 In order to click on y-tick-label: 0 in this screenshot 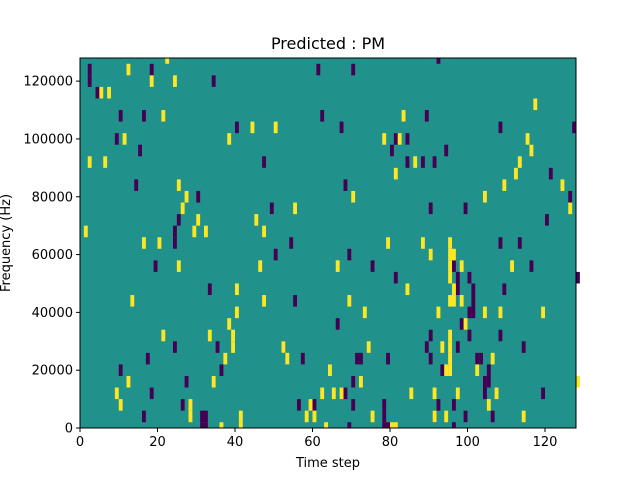, I will do `click(69, 429)`.